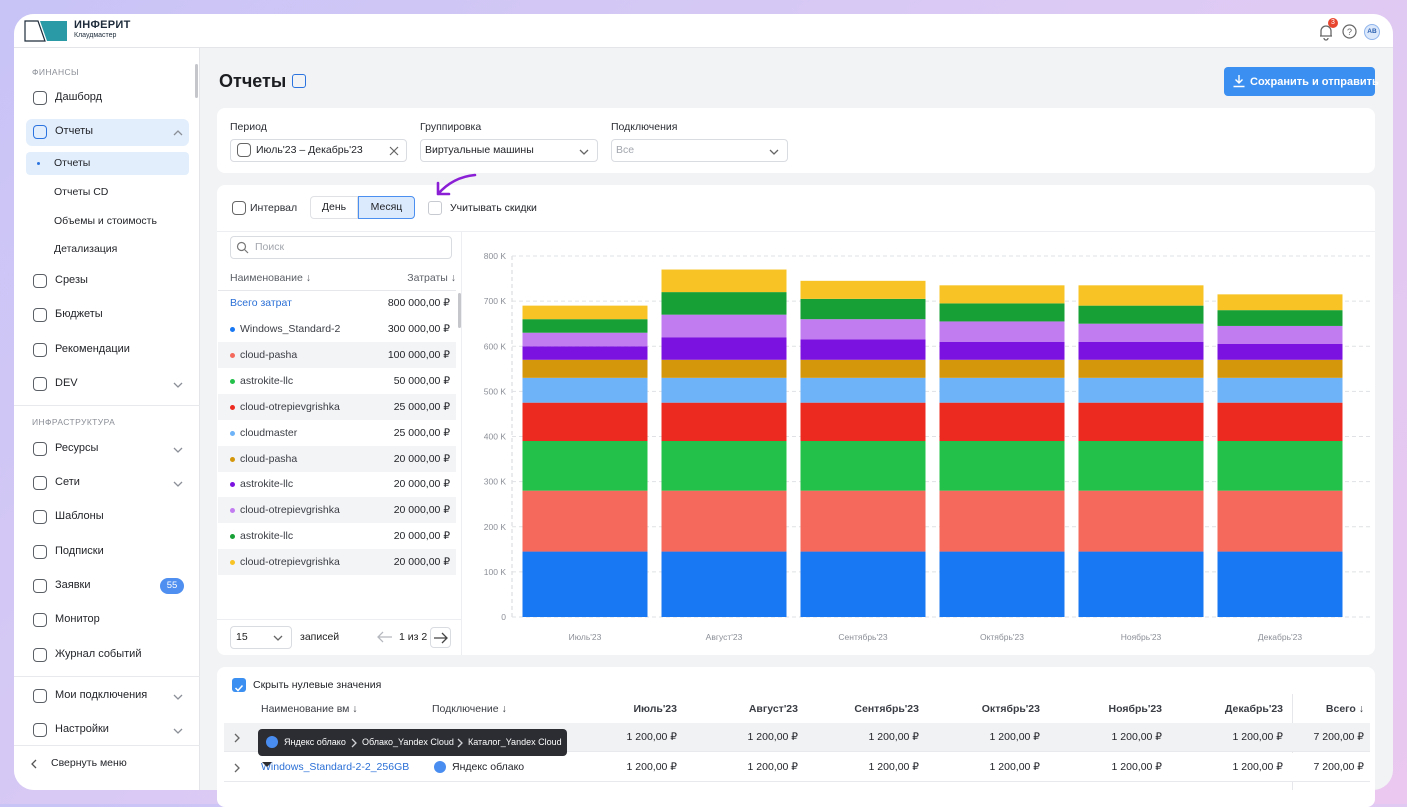 This screenshot has width=1407, height=807. Describe the element at coordinates (625, 150) in the screenshot. I see `filter-value: Все` at that location.